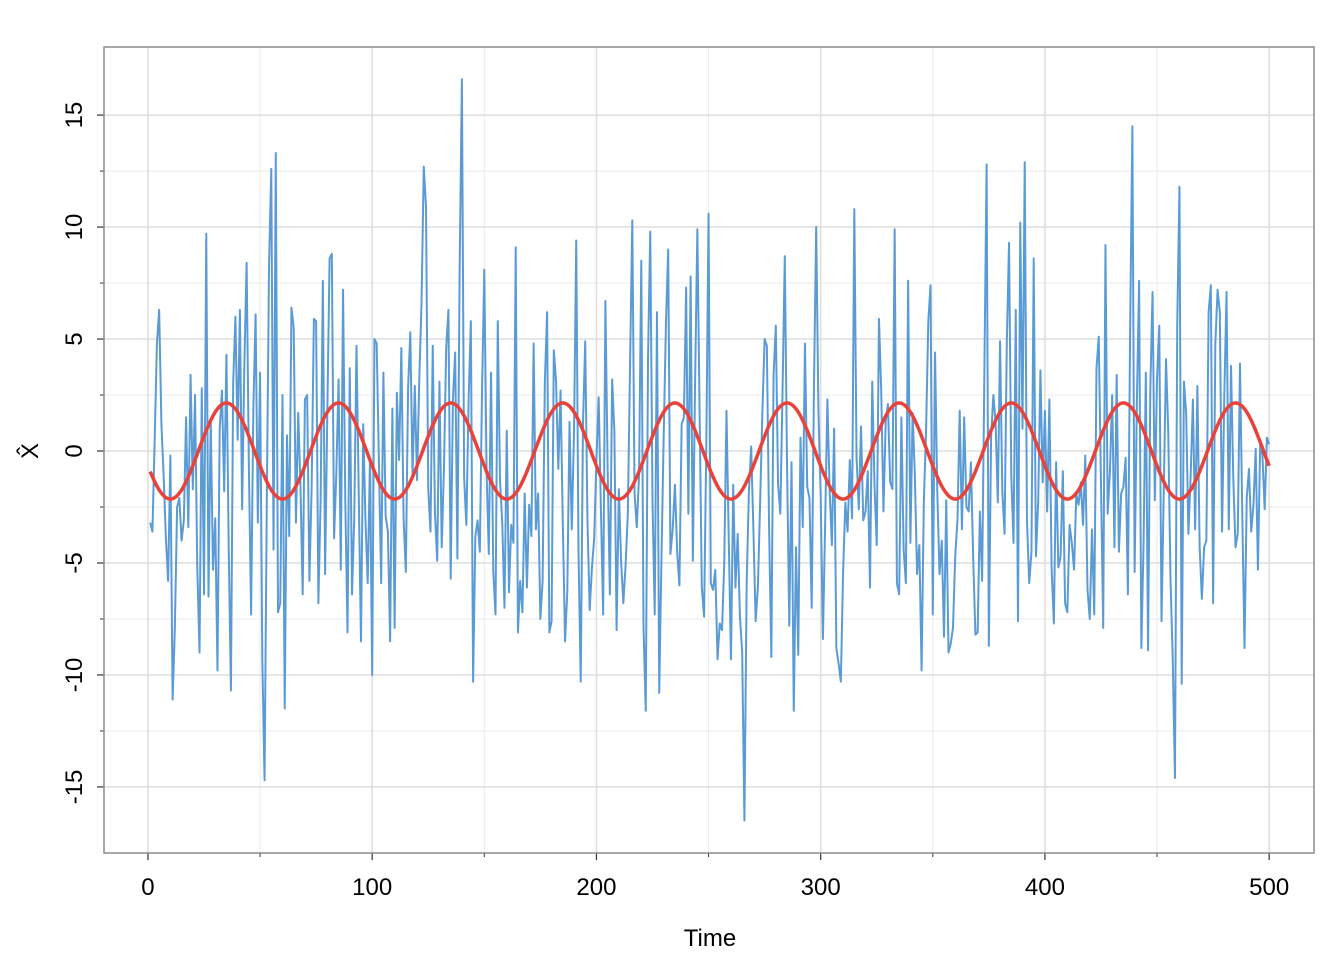 The width and height of the screenshot is (1344, 960). Describe the element at coordinates (74, 787) in the screenshot. I see `y-tick-label: -15` at that location.